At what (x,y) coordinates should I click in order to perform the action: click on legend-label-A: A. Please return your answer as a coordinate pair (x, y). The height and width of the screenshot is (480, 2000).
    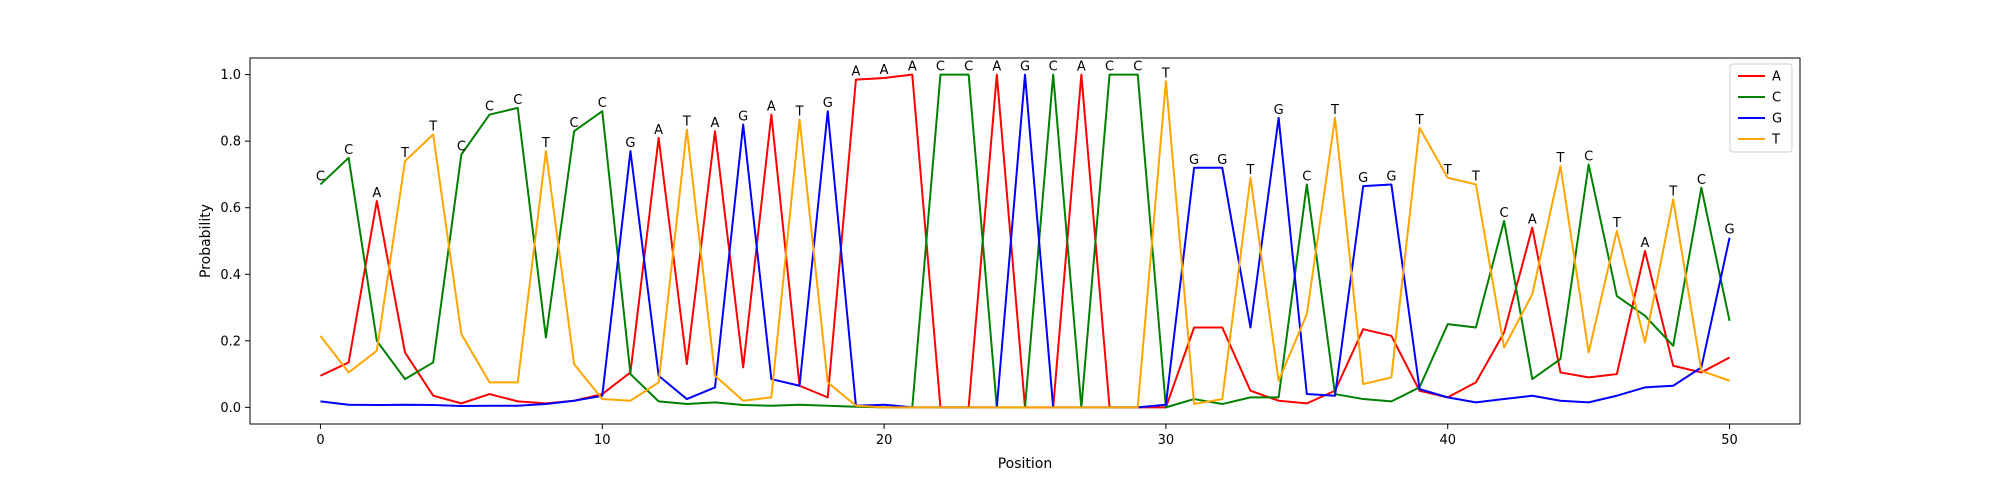
    Looking at the image, I should click on (1776, 77).